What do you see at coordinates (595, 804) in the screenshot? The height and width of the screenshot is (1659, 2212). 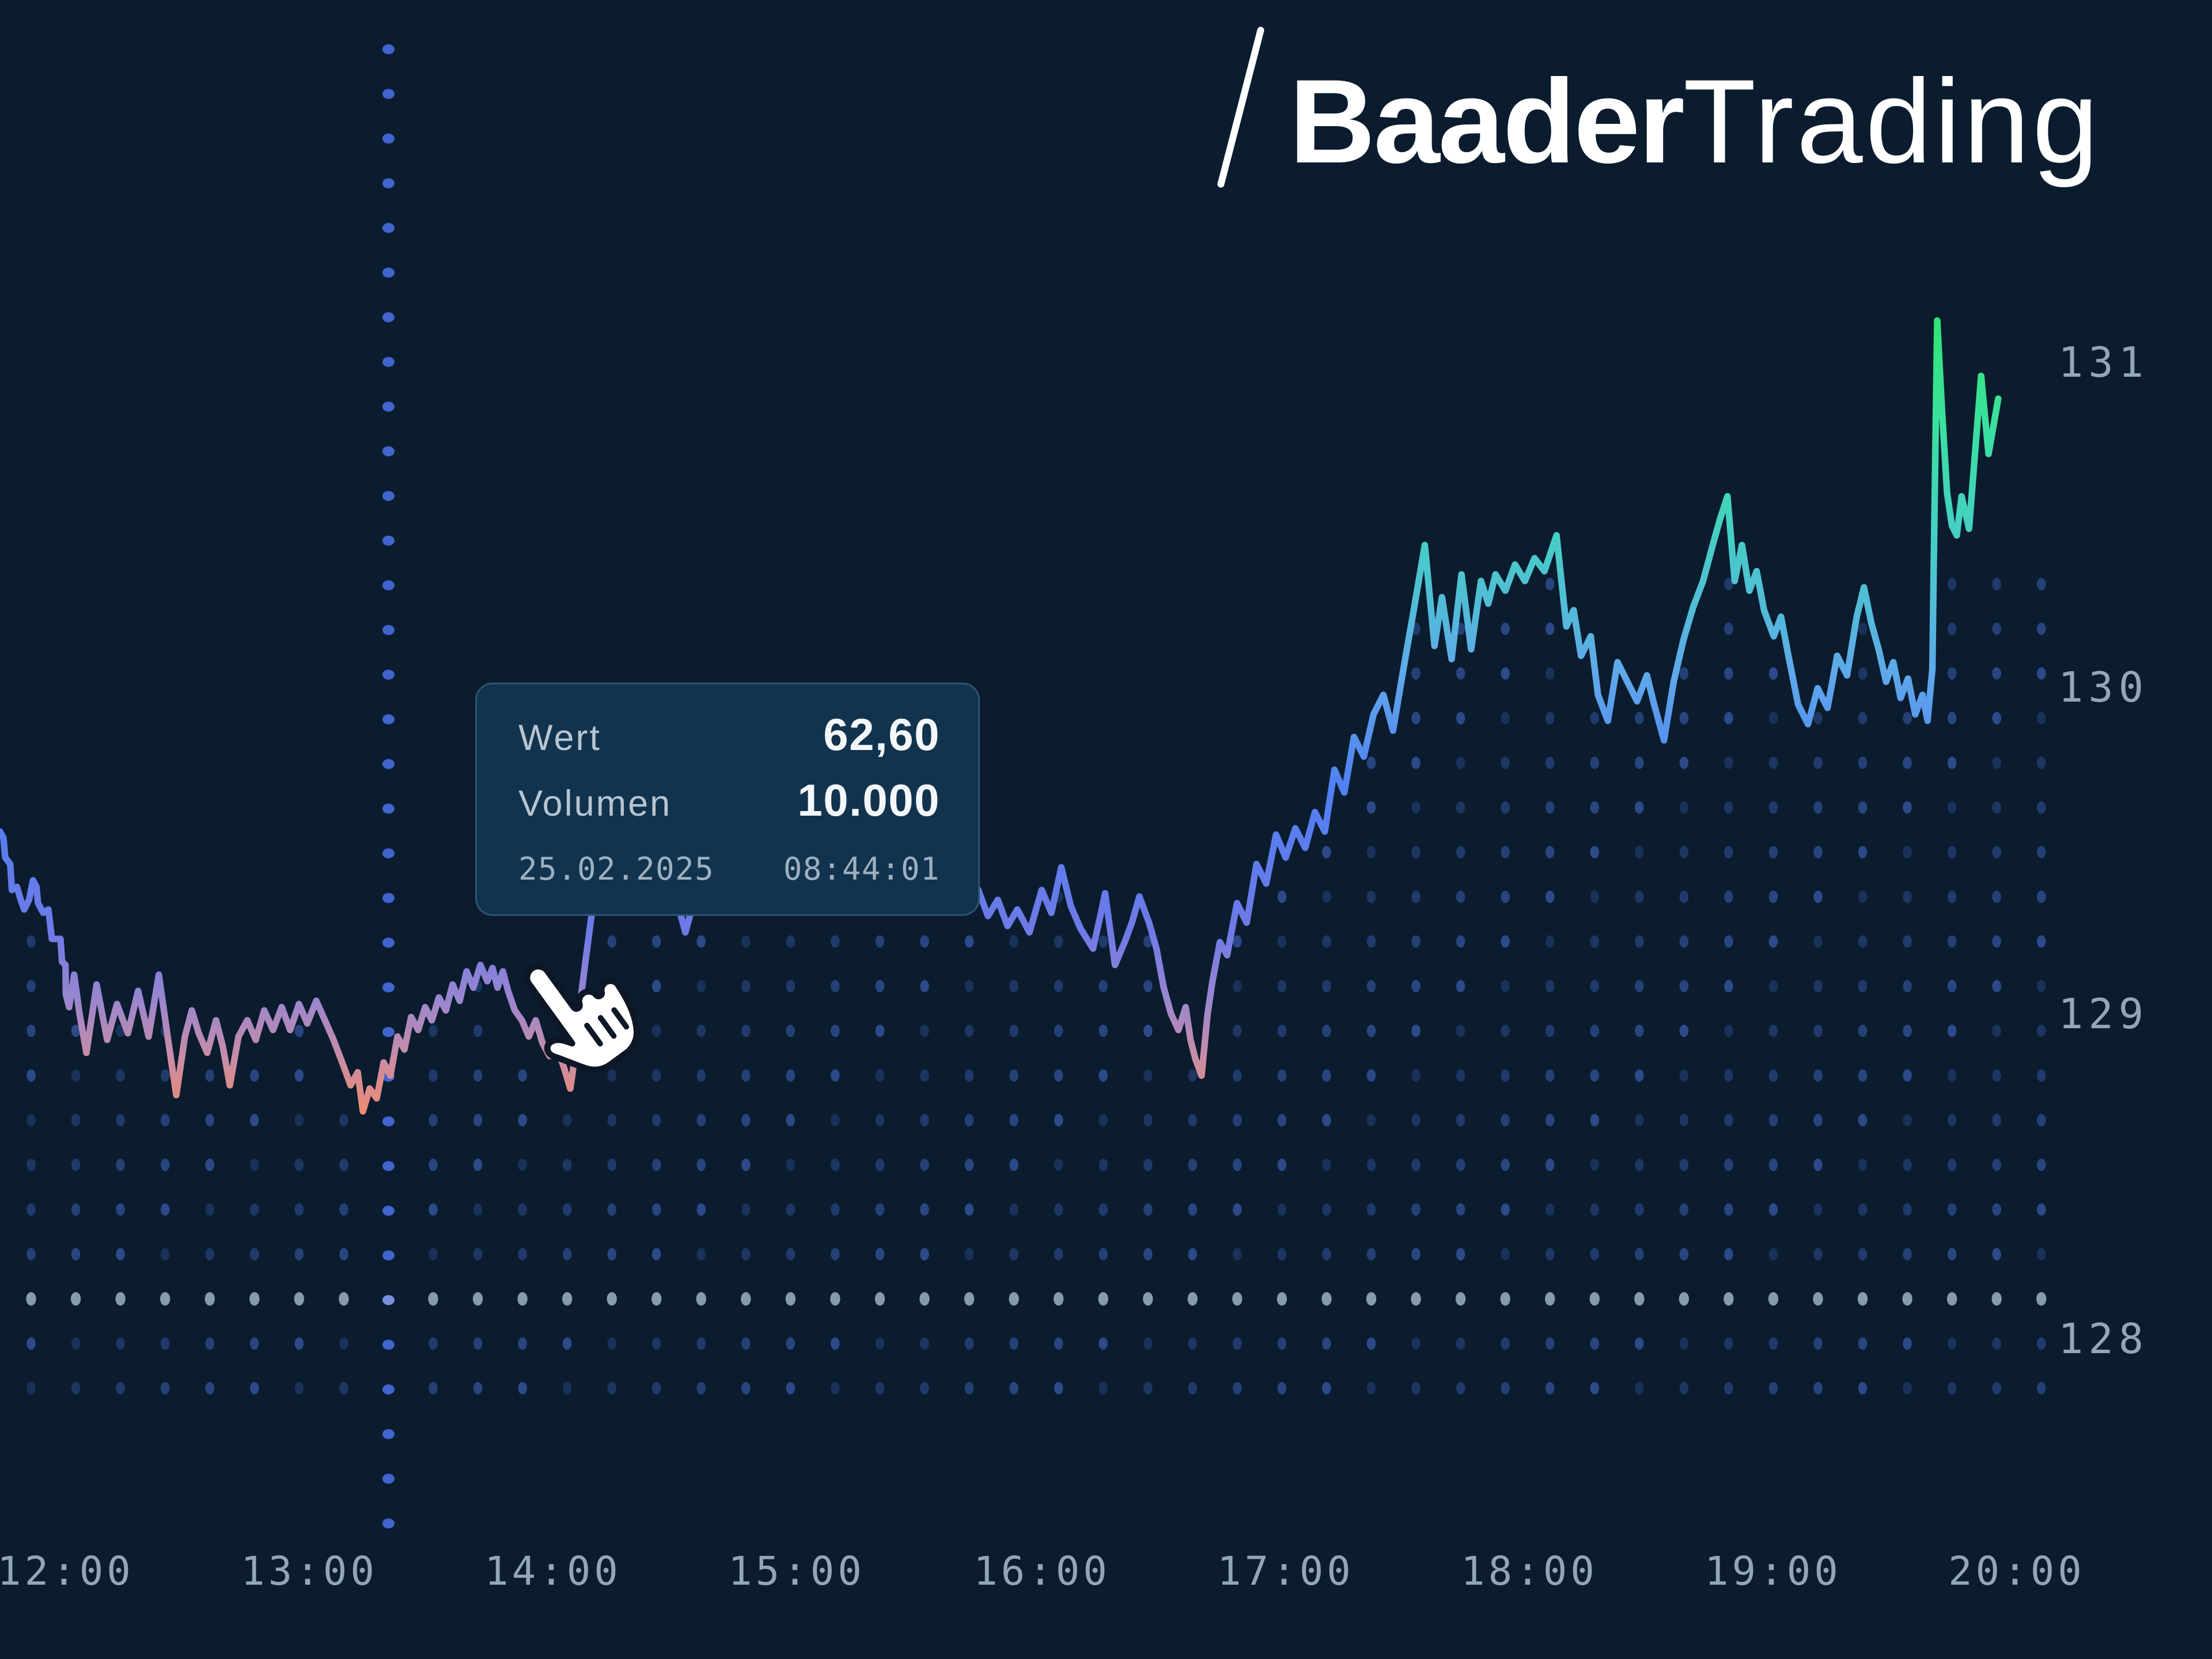 I see `tooltip-label-volumen: Volumen` at bounding box center [595, 804].